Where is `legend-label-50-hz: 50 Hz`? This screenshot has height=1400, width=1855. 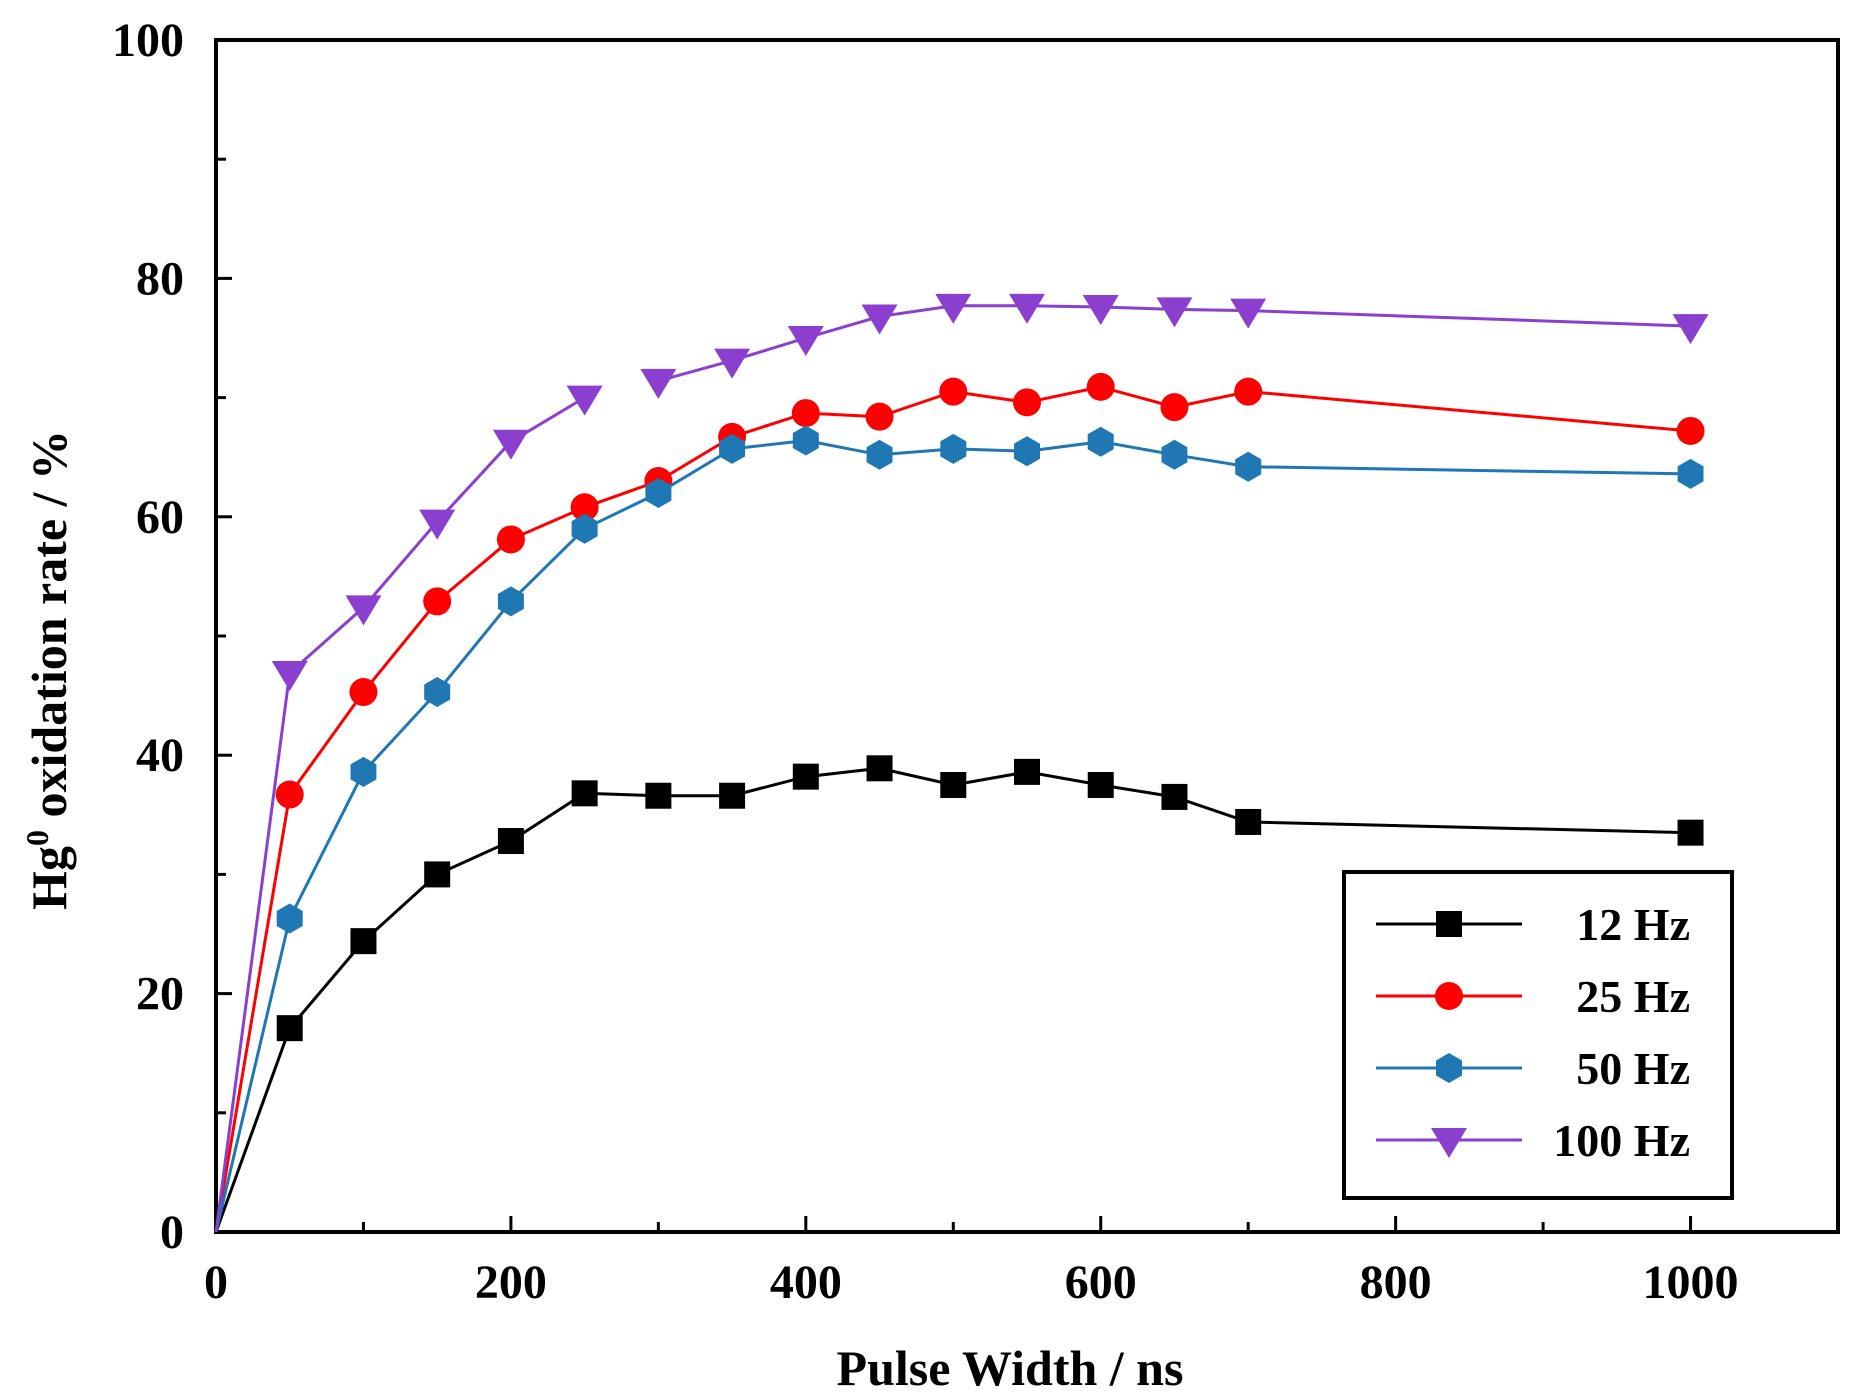 legend-label-50-hz: 50 Hz is located at coordinates (1633, 1068).